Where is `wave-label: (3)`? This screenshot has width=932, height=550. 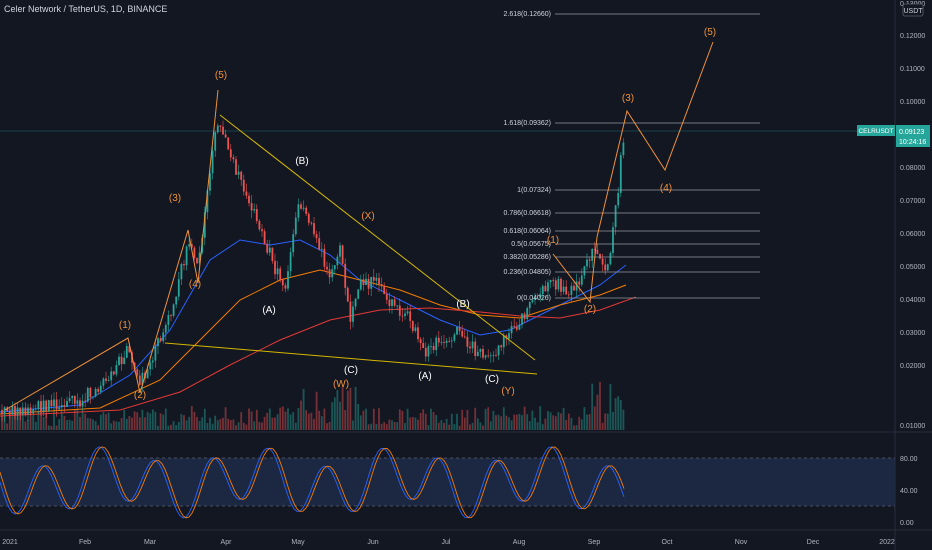
wave-label: (3) is located at coordinates (628, 98).